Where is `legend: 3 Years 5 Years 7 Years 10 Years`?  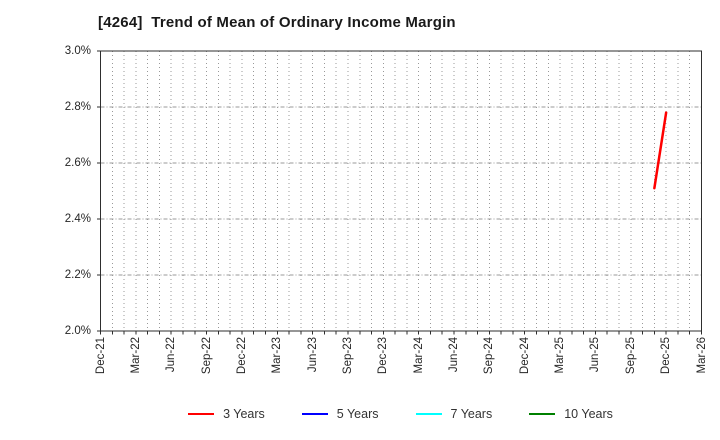 legend: 3 Years 5 Years 7 Years 10 Years is located at coordinates (400, 414).